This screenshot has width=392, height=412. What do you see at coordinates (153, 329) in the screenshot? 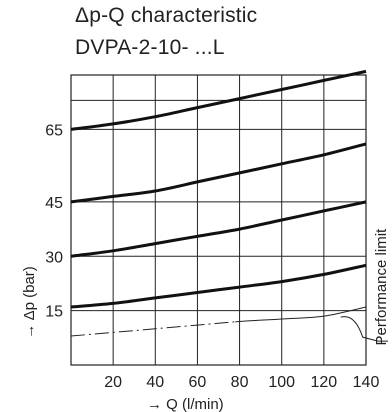
I see `performance-limit-dashed` at bounding box center [153, 329].